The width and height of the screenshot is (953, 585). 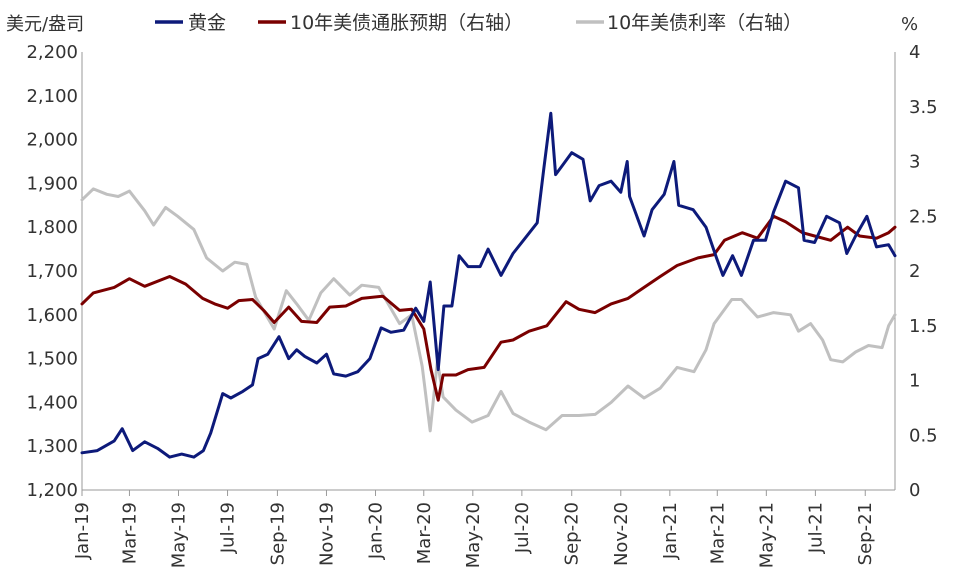 I want to click on x-tick-label: Mar-20, so click(x=424, y=533).